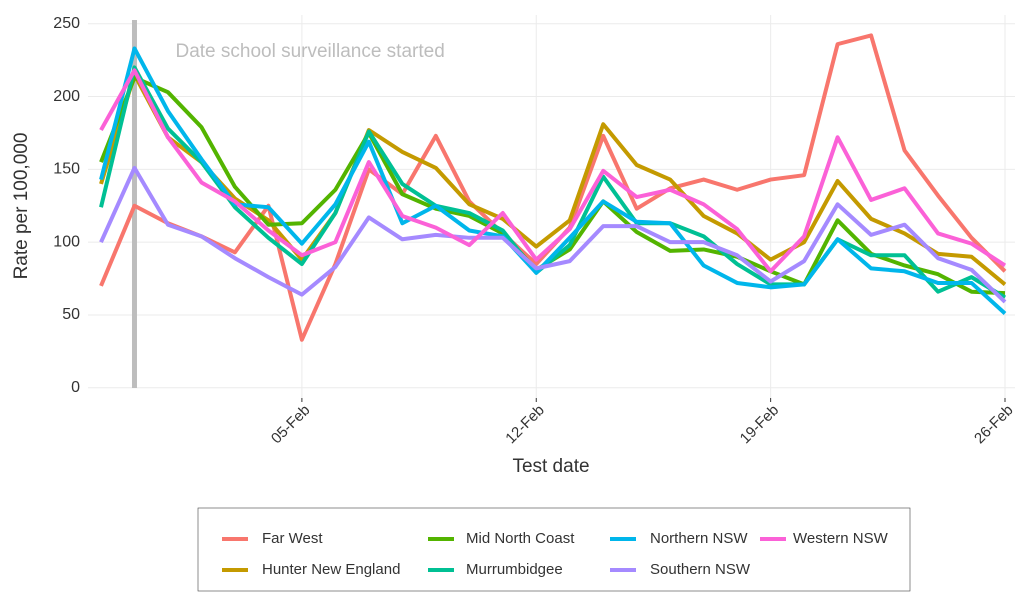 This screenshot has width=1030, height=592. Describe the element at coordinates (841, 538) in the screenshot. I see `legend-label: Western NSW` at that location.